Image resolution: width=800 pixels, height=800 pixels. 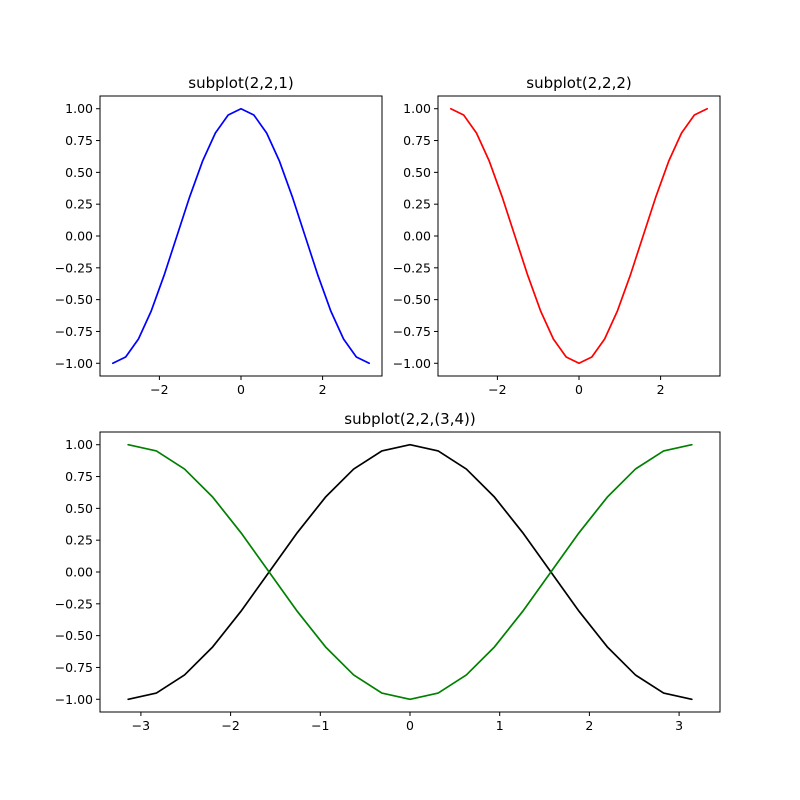 I want to click on subplot-2-xtick-label: 2, so click(x=661, y=389).